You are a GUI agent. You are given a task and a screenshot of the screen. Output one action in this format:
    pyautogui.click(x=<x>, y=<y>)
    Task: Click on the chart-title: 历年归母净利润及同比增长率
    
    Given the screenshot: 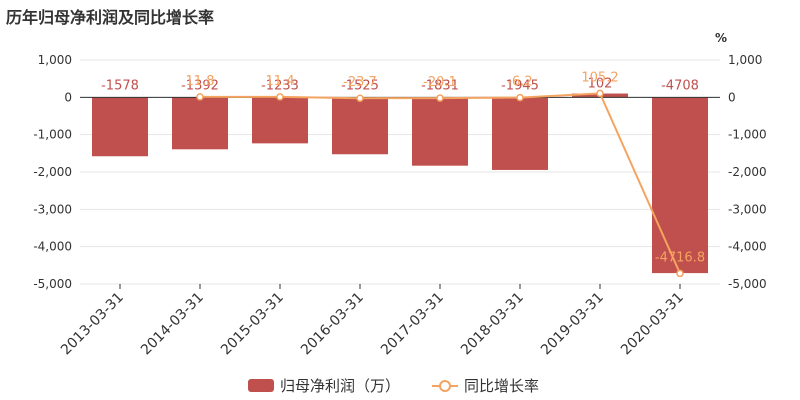 What is the action you would take?
    pyautogui.click(x=110, y=17)
    